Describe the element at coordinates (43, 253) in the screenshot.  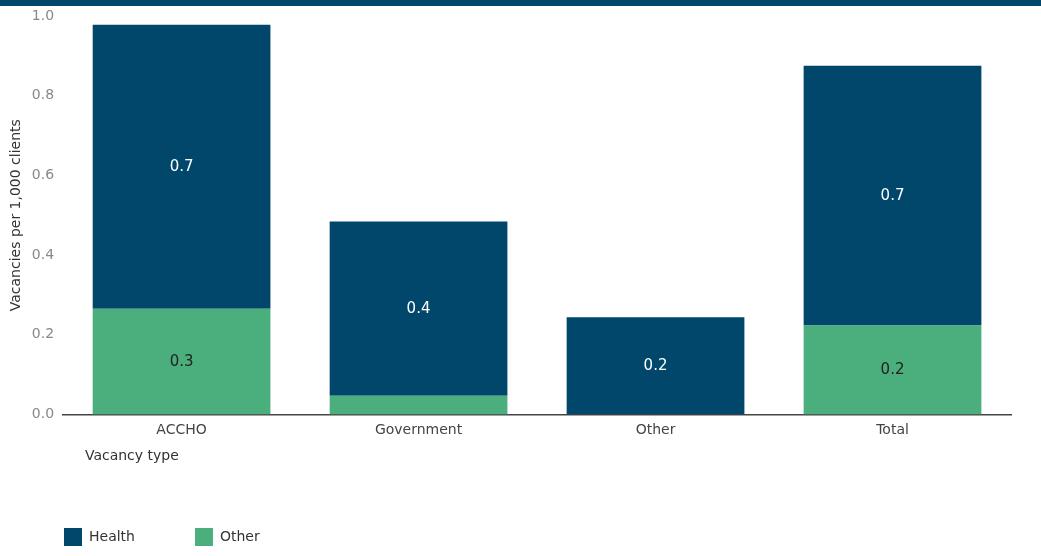
I see `y-tick-label: 0.4` at that location.